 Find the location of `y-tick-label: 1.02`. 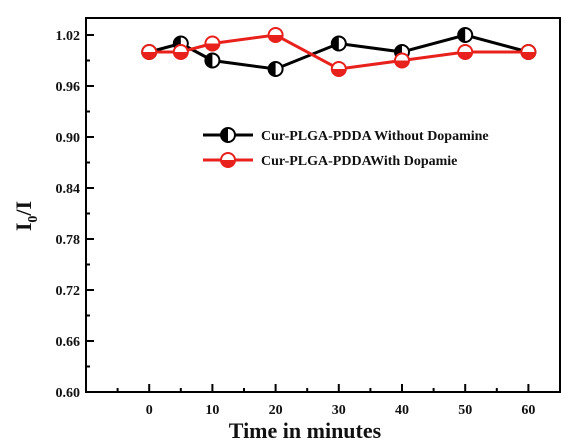

y-tick-label: 1.02 is located at coordinates (68, 36).